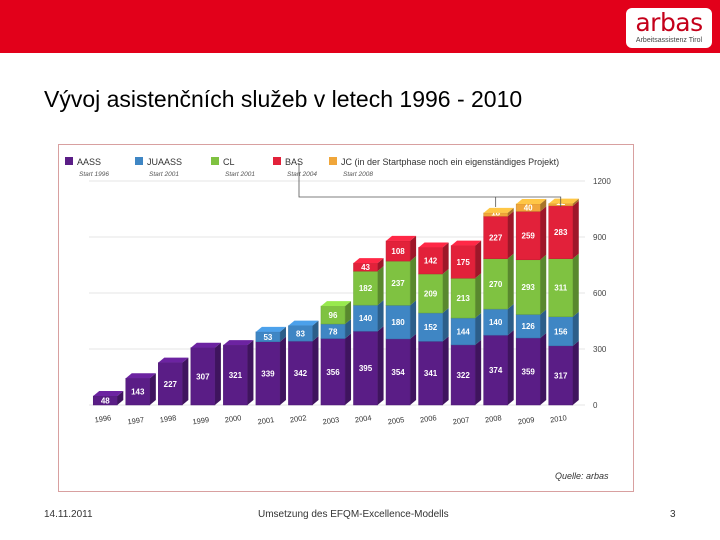 The height and width of the screenshot is (540, 720). I want to click on bar-aass-2000, so click(235, 375).